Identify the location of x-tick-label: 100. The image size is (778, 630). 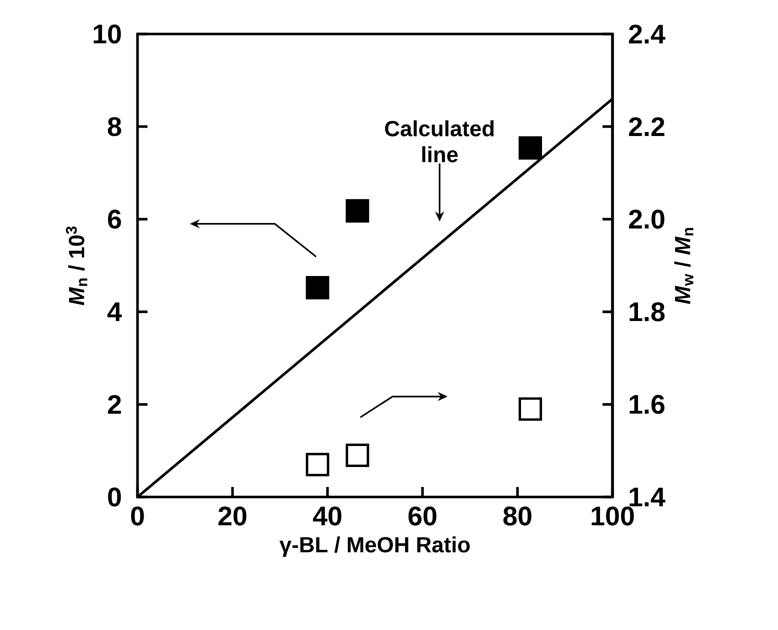
(613, 516).